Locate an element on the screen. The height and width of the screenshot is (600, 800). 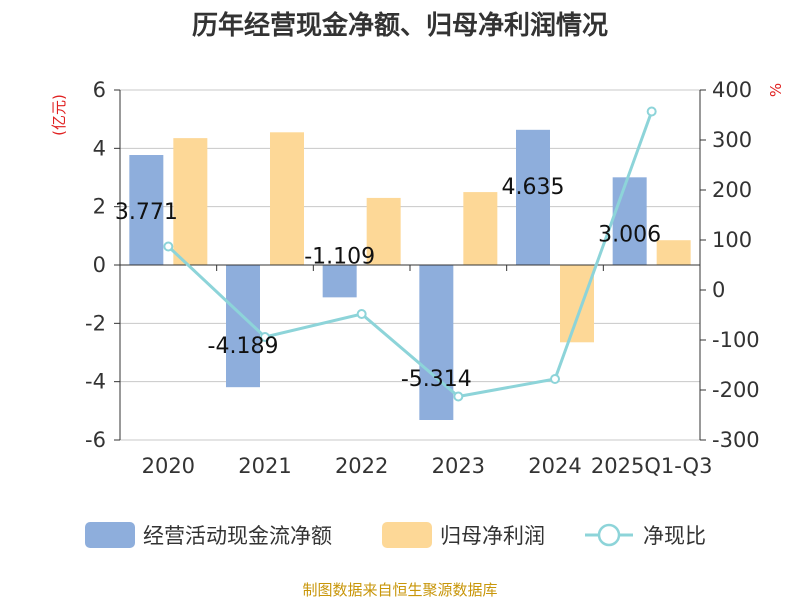
left-tick-label: 4 is located at coordinates (99, 148).